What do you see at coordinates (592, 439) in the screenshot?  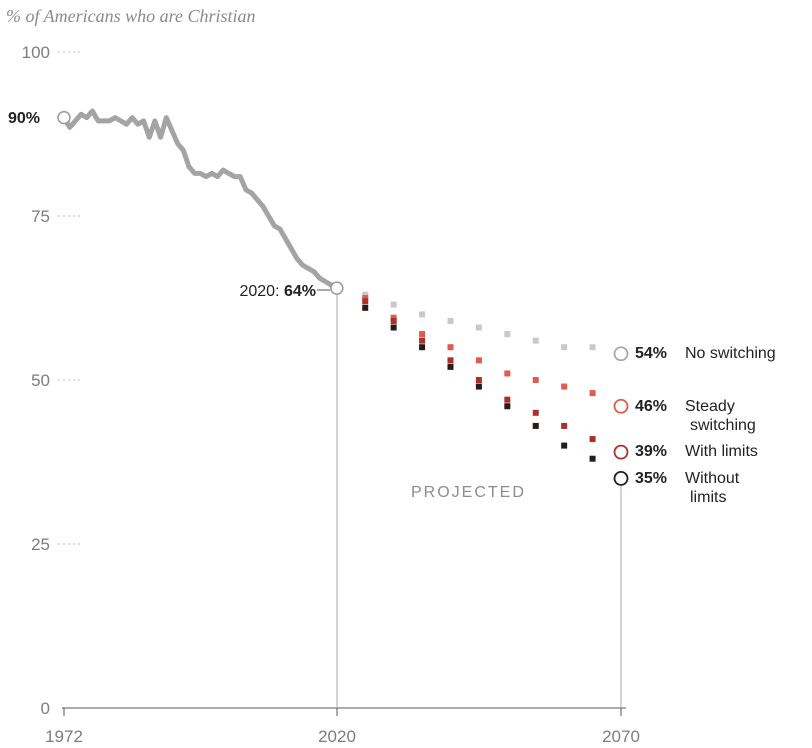 I see `projection-point-with-limits-2065` at bounding box center [592, 439].